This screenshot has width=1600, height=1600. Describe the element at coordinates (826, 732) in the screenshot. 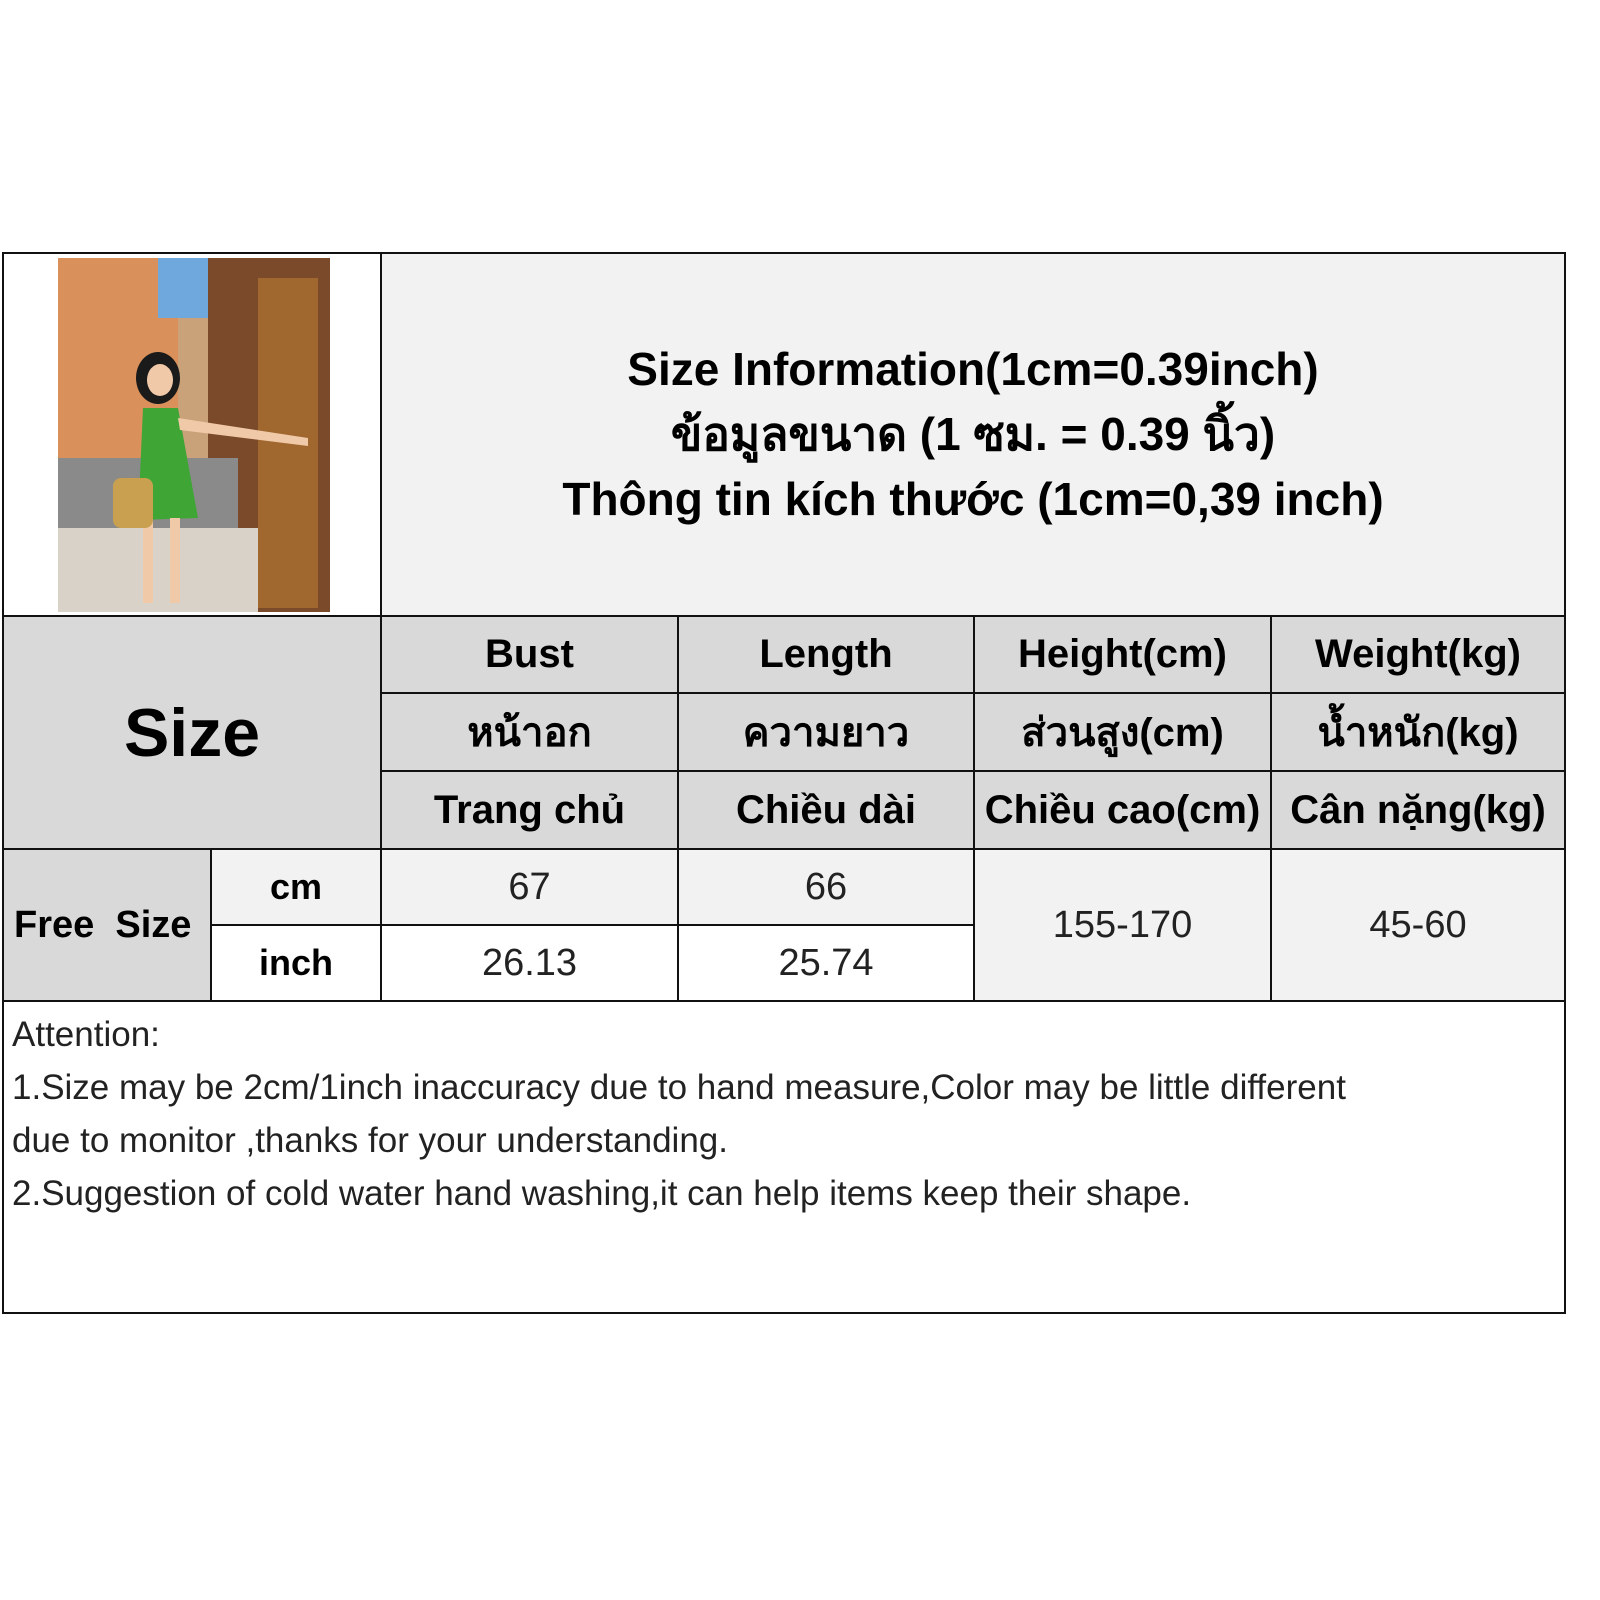

I see `col-length-th: ความยาว` at that location.